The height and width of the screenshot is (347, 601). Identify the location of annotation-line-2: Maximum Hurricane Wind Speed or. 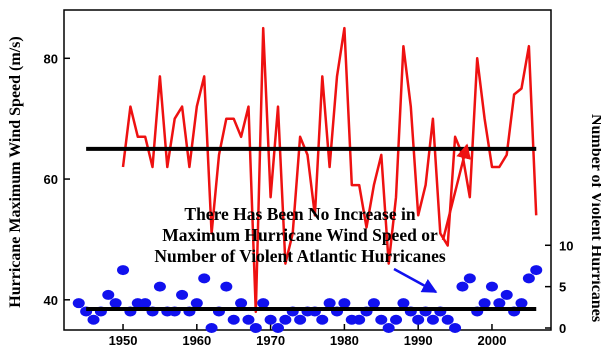
(300, 235).